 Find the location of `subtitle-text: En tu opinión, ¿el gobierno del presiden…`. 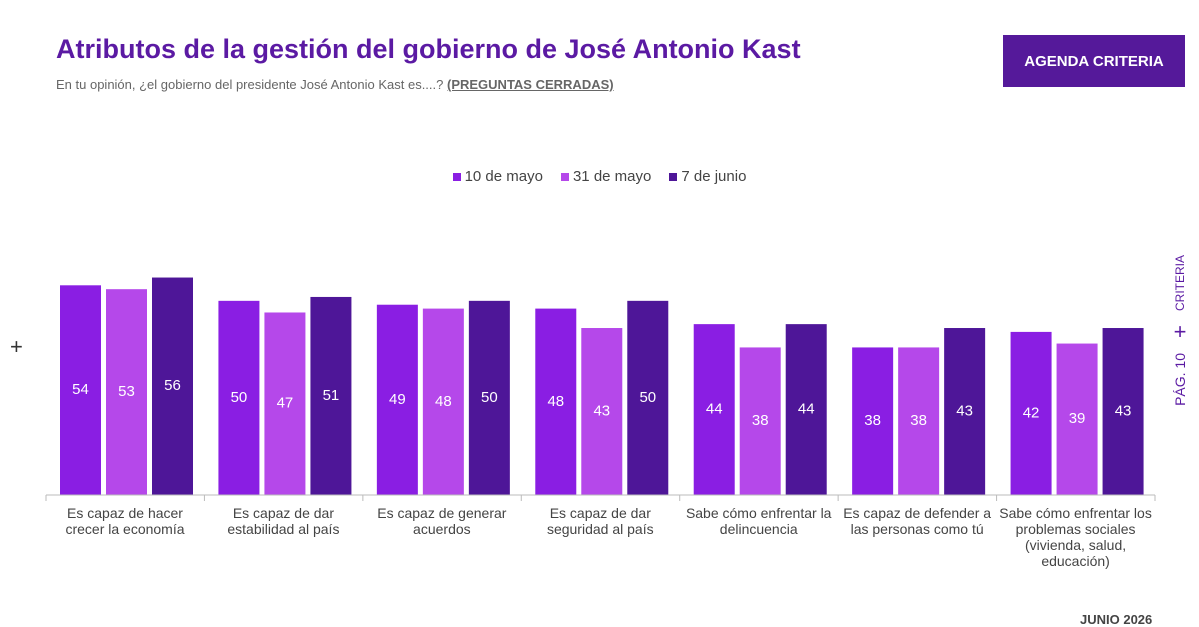

subtitle-text: En tu opinión, ¿el gobierno del presiden… is located at coordinates (250, 84).